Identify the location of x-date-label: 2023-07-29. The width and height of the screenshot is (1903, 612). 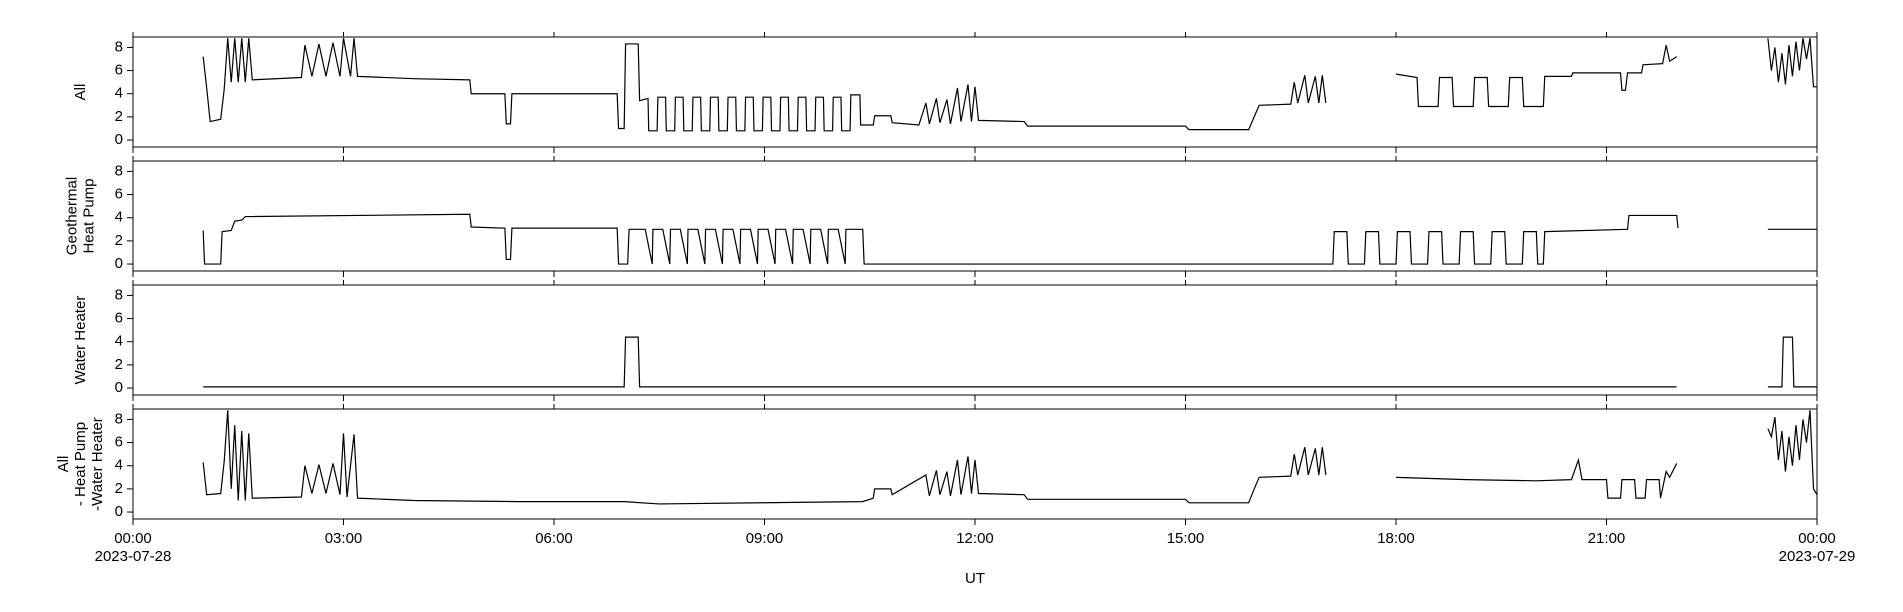
(1817, 556).